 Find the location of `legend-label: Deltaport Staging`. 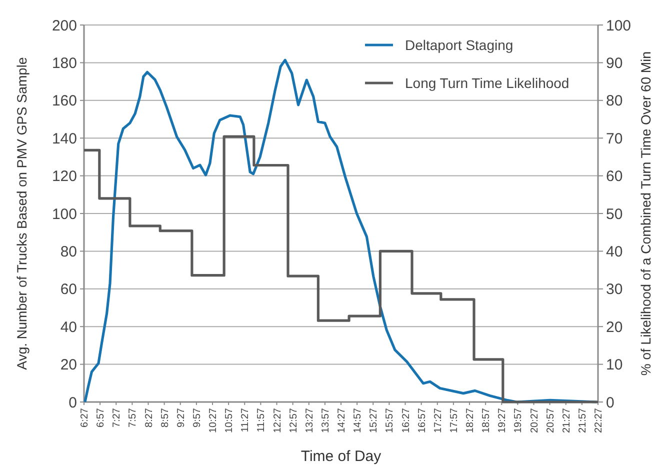

legend-label: Deltaport Staging is located at coordinates (459, 44).